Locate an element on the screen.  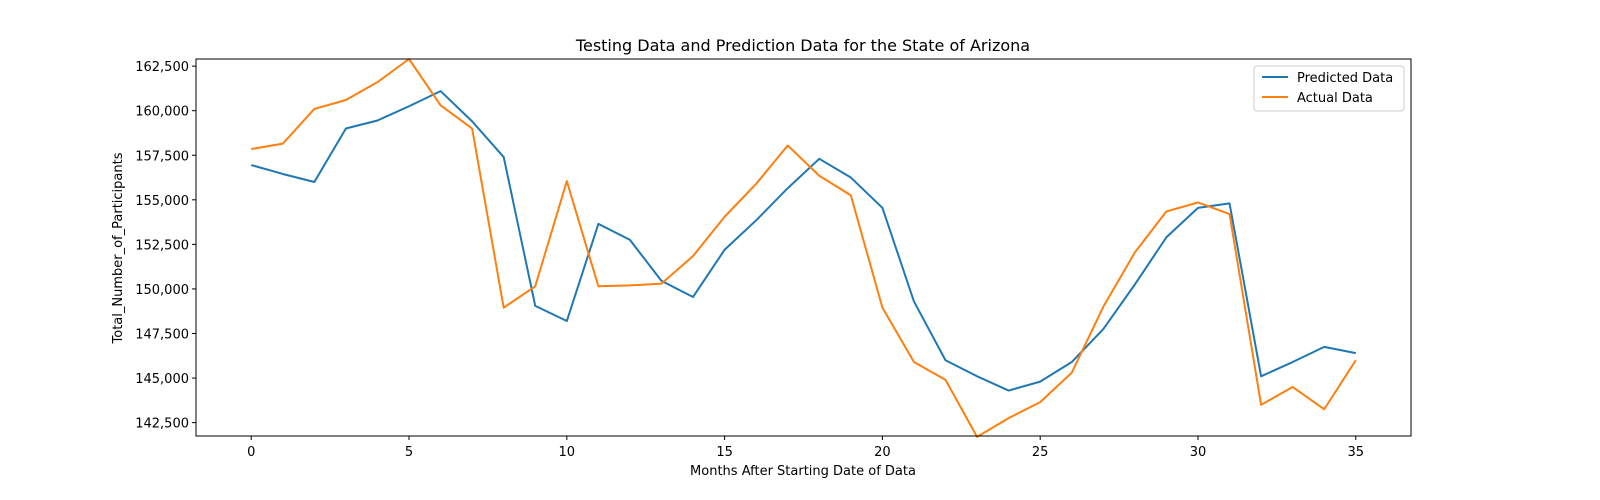
y-tick-label: 160,000 is located at coordinates (162, 112).